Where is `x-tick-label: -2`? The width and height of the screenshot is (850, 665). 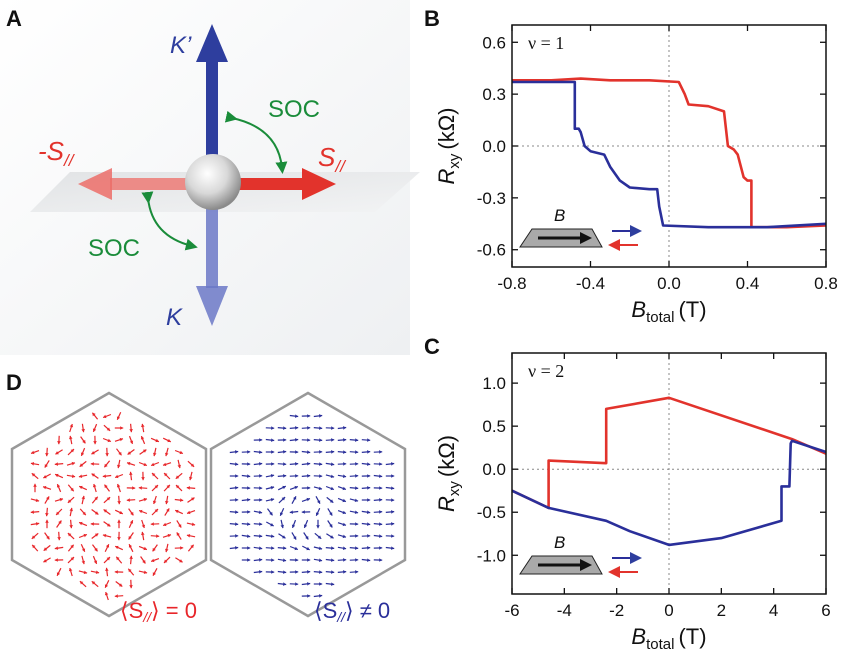
x-tick-label: -2 is located at coordinates (616, 610).